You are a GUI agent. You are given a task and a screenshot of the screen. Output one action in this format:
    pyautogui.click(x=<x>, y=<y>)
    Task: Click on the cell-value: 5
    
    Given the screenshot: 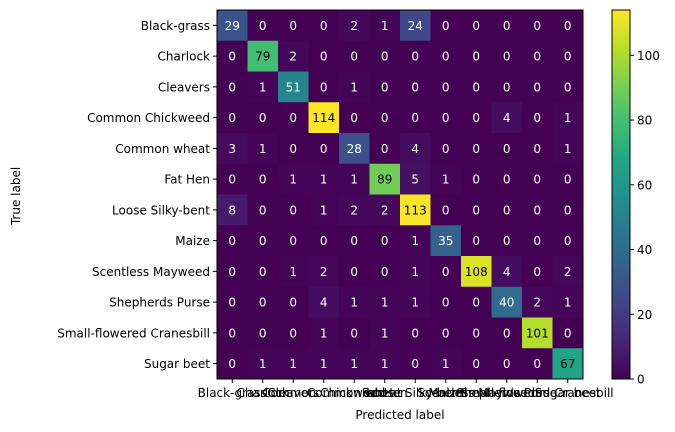 What is the action you would take?
    pyautogui.click(x=415, y=180)
    